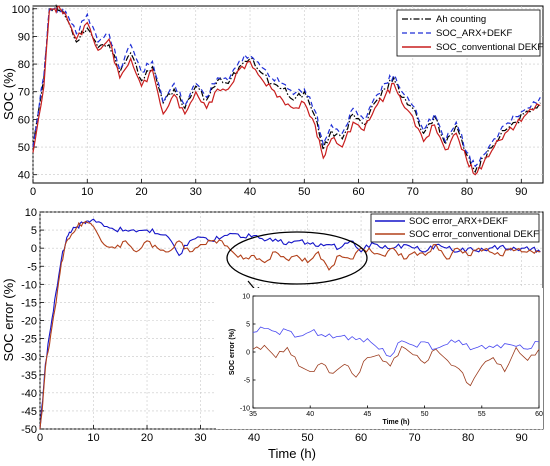  Describe the element at coordinates (414, 438) in the screenshot. I see `error-x-tick-label: 70` at that location.